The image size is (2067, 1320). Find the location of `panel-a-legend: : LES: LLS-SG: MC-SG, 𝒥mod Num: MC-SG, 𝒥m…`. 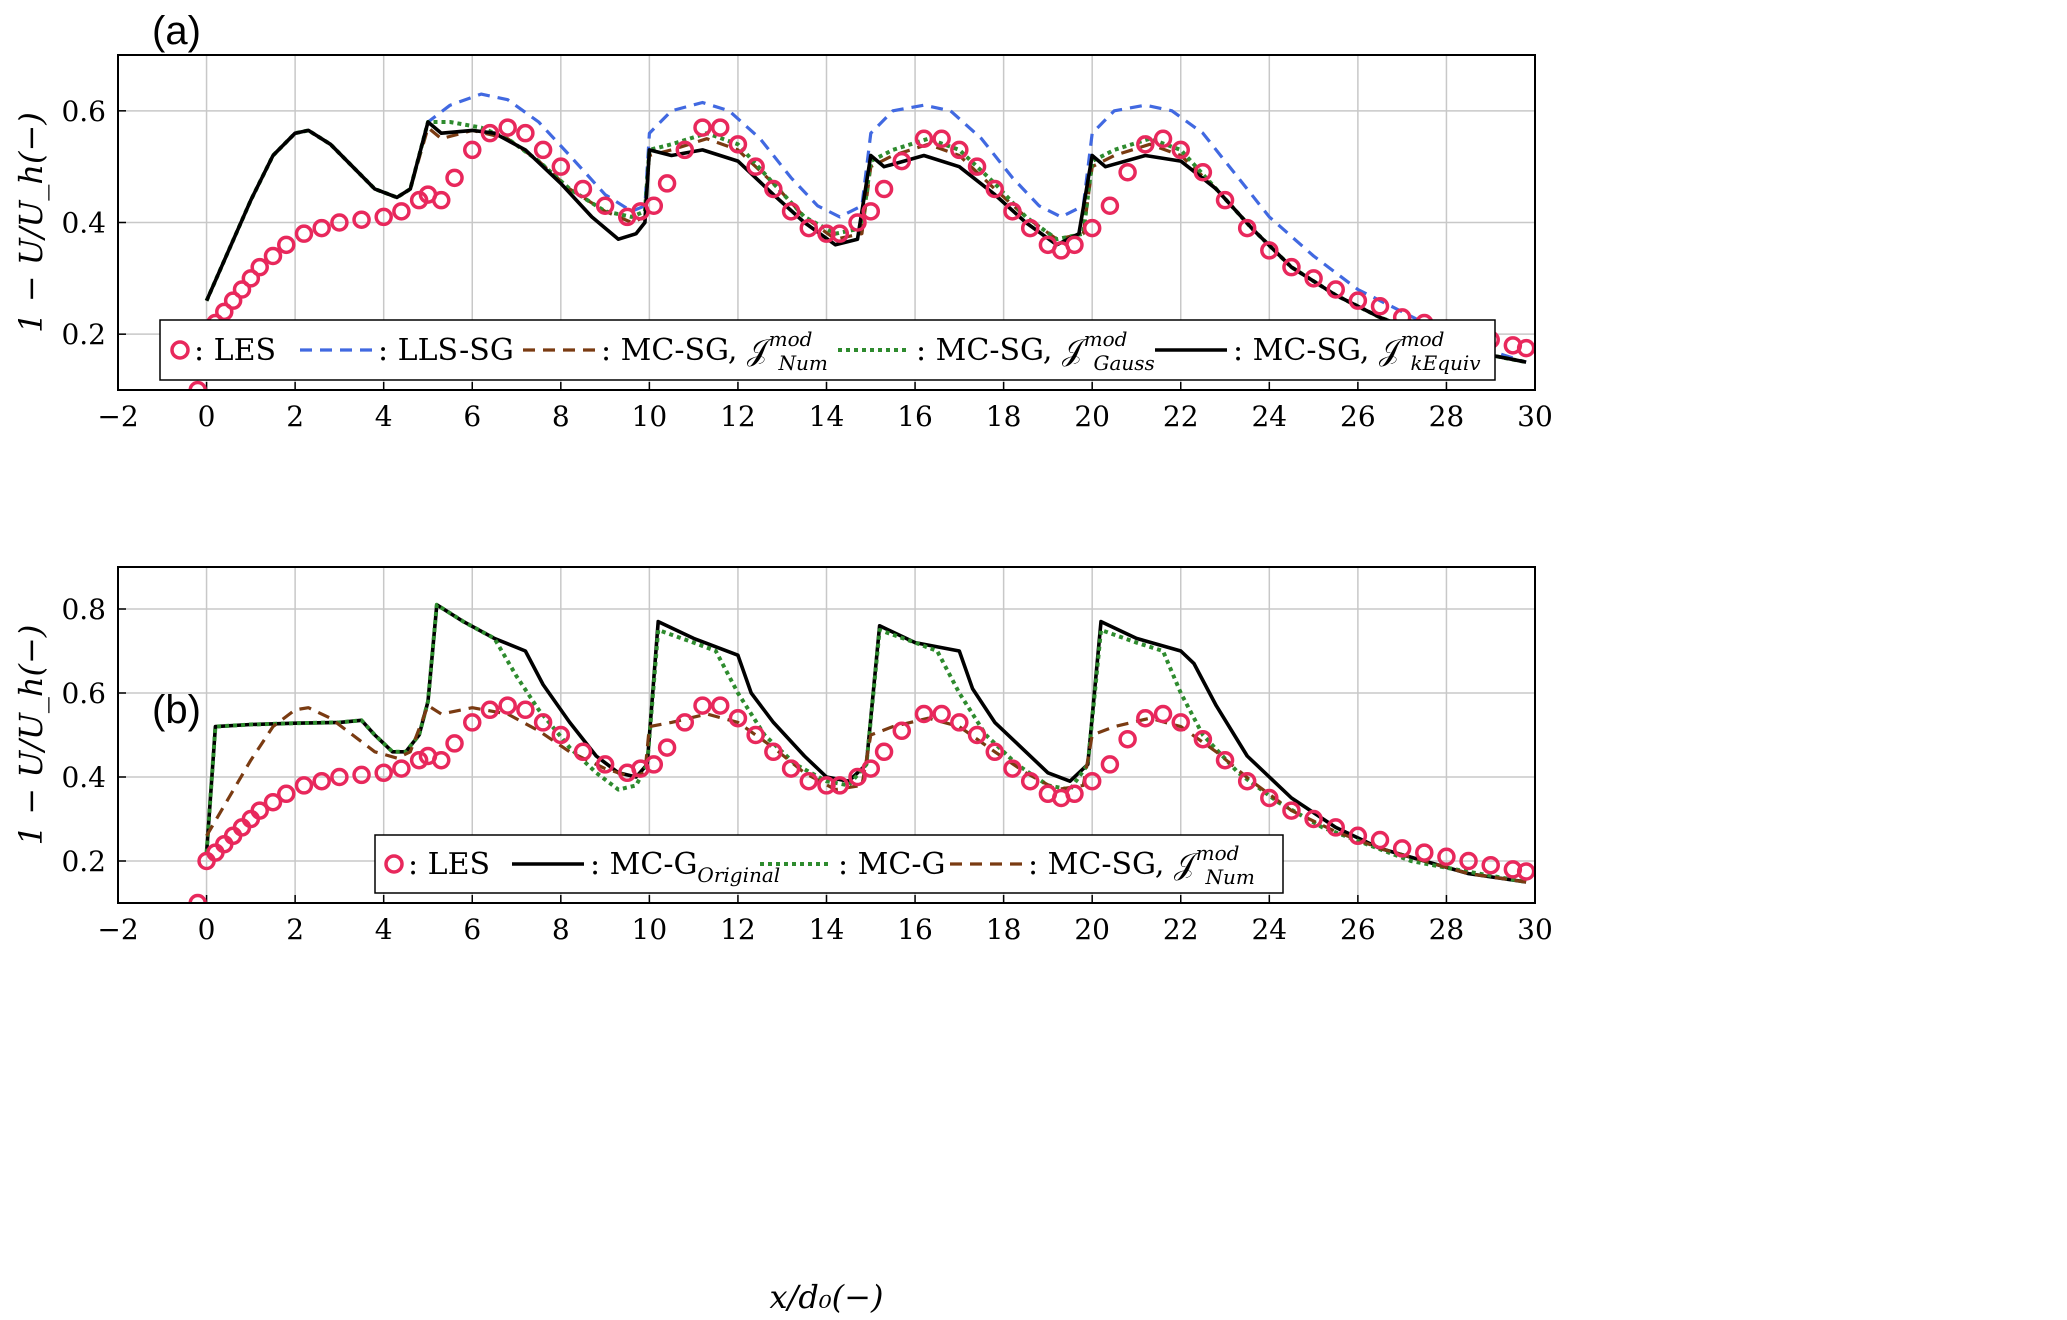

panel-a-legend: : LES: LLS-SG: MC-SG, 𝒥mod Num: MC-SG, 𝒥m… is located at coordinates (827, 350).